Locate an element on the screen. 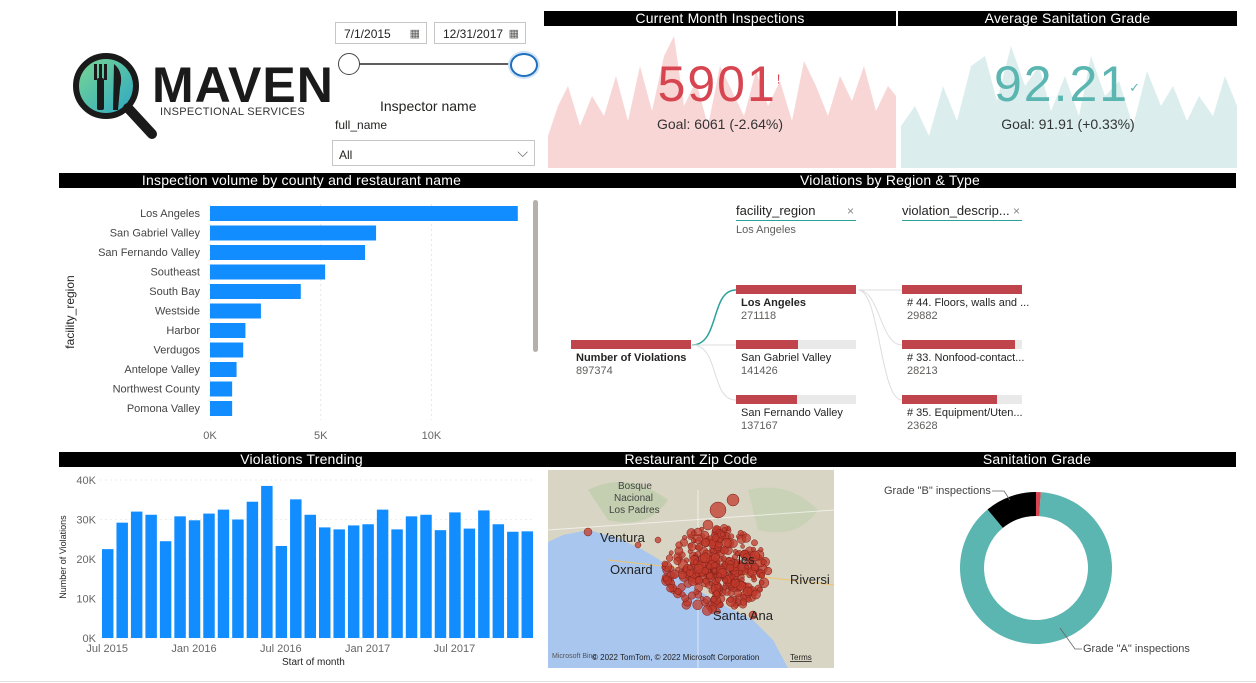  decomp-root-value: 897374 is located at coordinates (594, 371).